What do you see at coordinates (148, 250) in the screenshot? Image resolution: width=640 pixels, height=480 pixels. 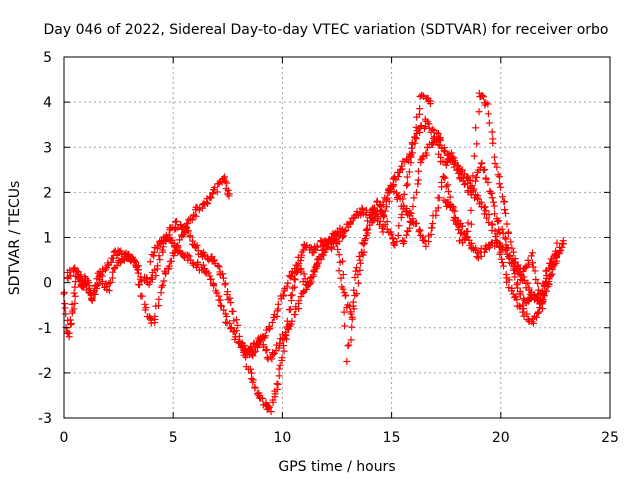 I see `series-track-b` at bounding box center [148, 250].